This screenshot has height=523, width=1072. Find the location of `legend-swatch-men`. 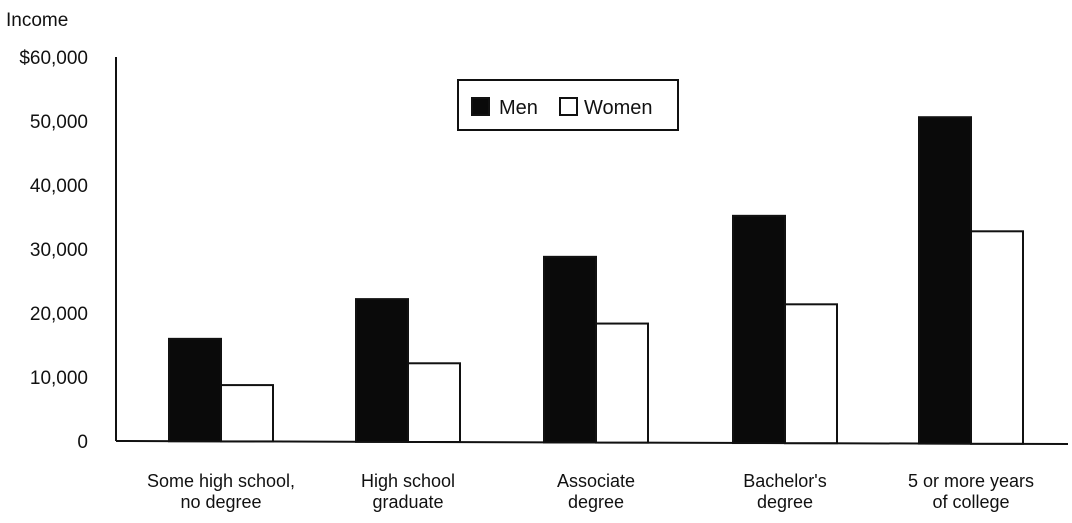

legend-swatch-men is located at coordinates (480, 106).